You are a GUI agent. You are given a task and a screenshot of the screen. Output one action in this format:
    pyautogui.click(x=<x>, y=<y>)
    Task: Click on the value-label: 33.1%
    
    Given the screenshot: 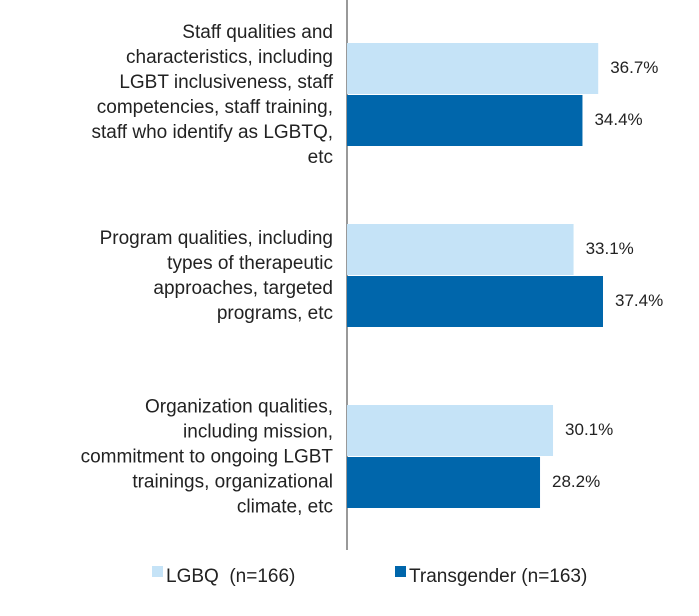 What is the action you would take?
    pyautogui.click(x=610, y=248)
    